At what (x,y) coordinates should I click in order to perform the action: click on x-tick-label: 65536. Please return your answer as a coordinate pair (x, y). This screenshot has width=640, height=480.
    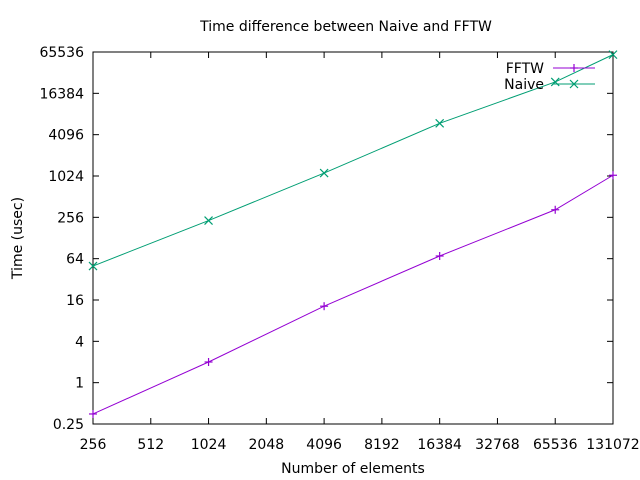
    Looking at the image, I should click on (555, 445).